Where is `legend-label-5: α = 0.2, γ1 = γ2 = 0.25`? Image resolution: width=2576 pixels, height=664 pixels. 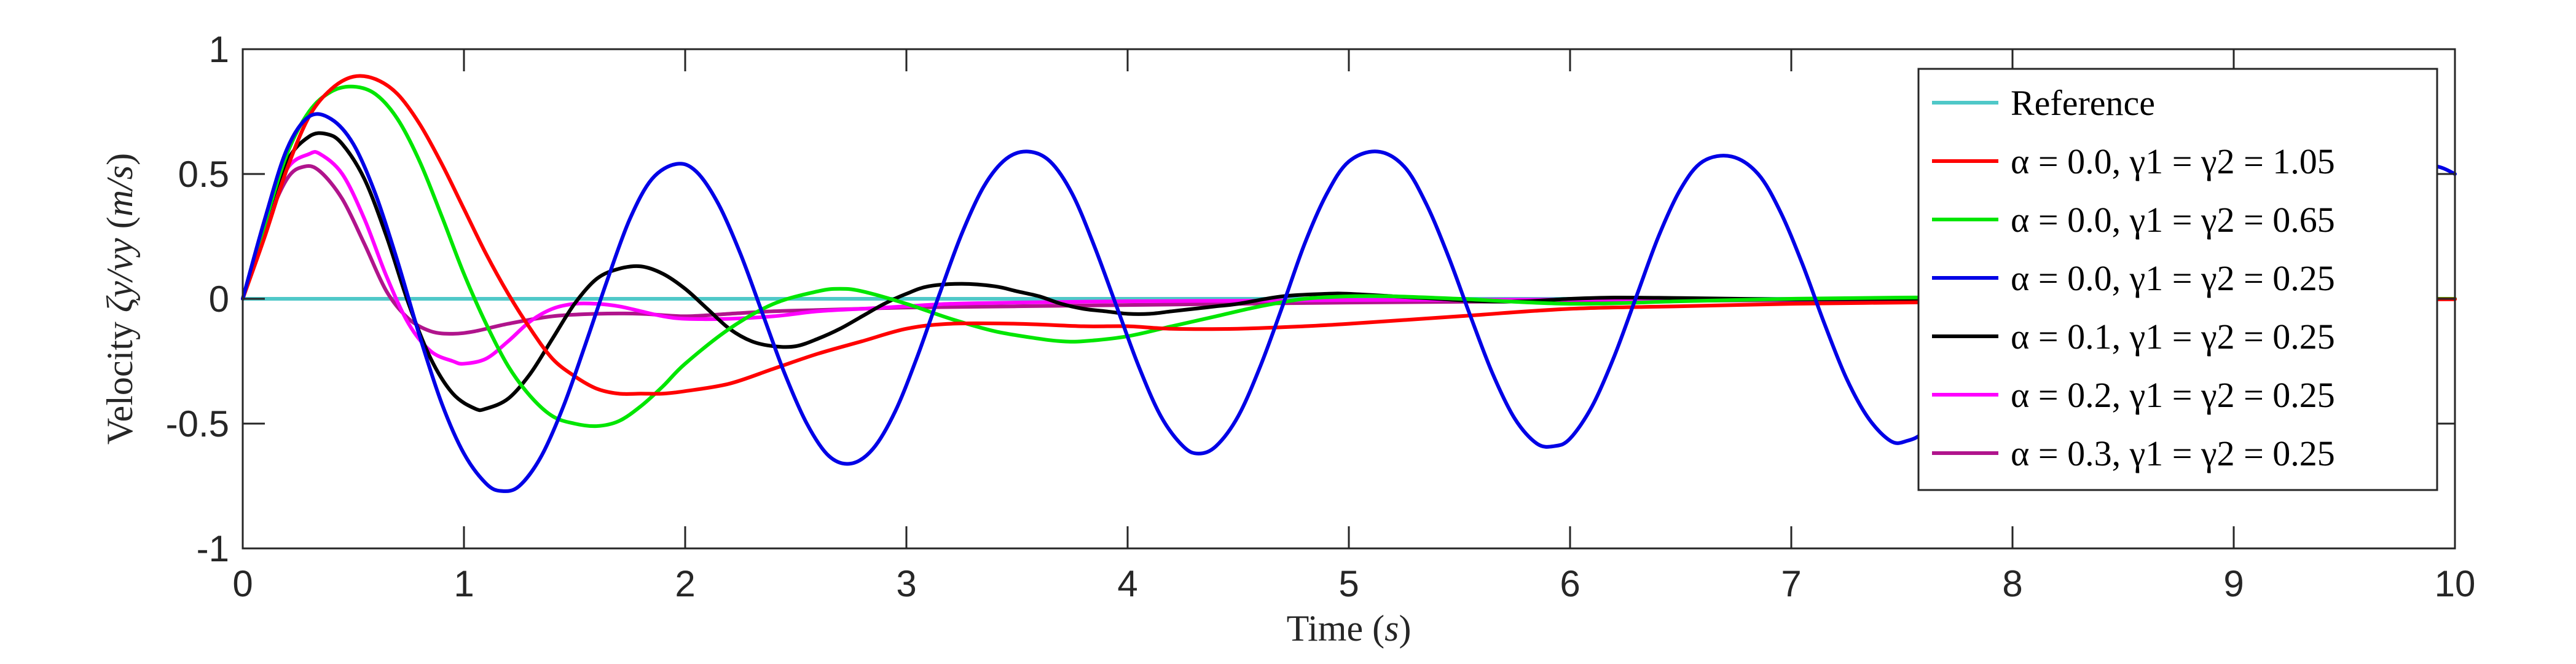 legend-label-5: α = 0.2, γ1 = γ2 = 0.25 is located at coordinates (2173, 395).